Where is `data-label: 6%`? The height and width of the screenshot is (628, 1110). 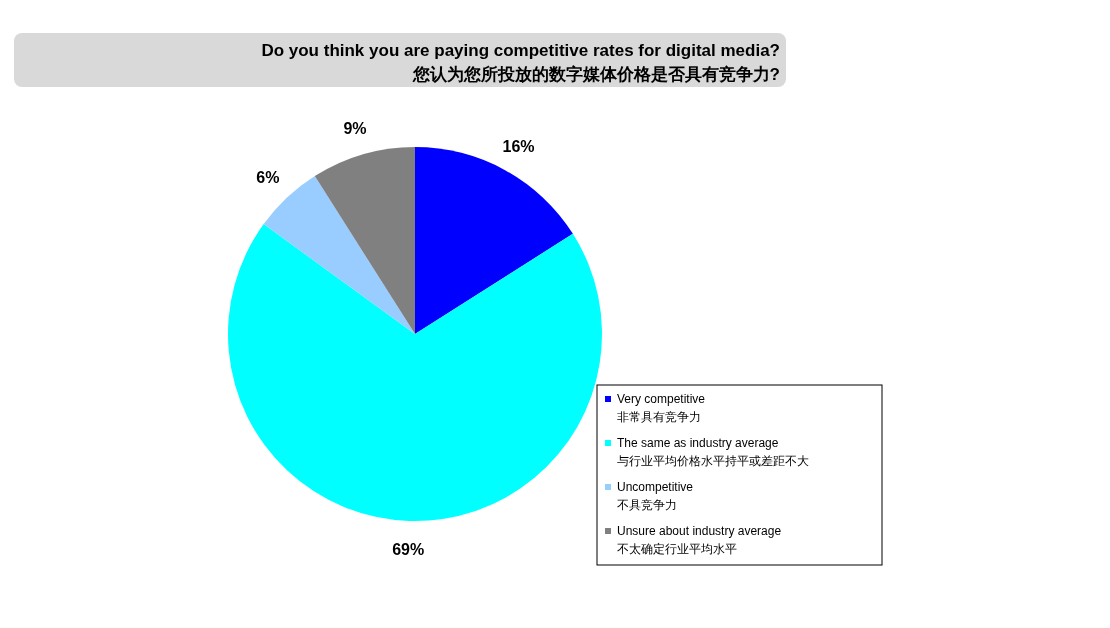
data-label: 6% is located at coordinates (268, 178).